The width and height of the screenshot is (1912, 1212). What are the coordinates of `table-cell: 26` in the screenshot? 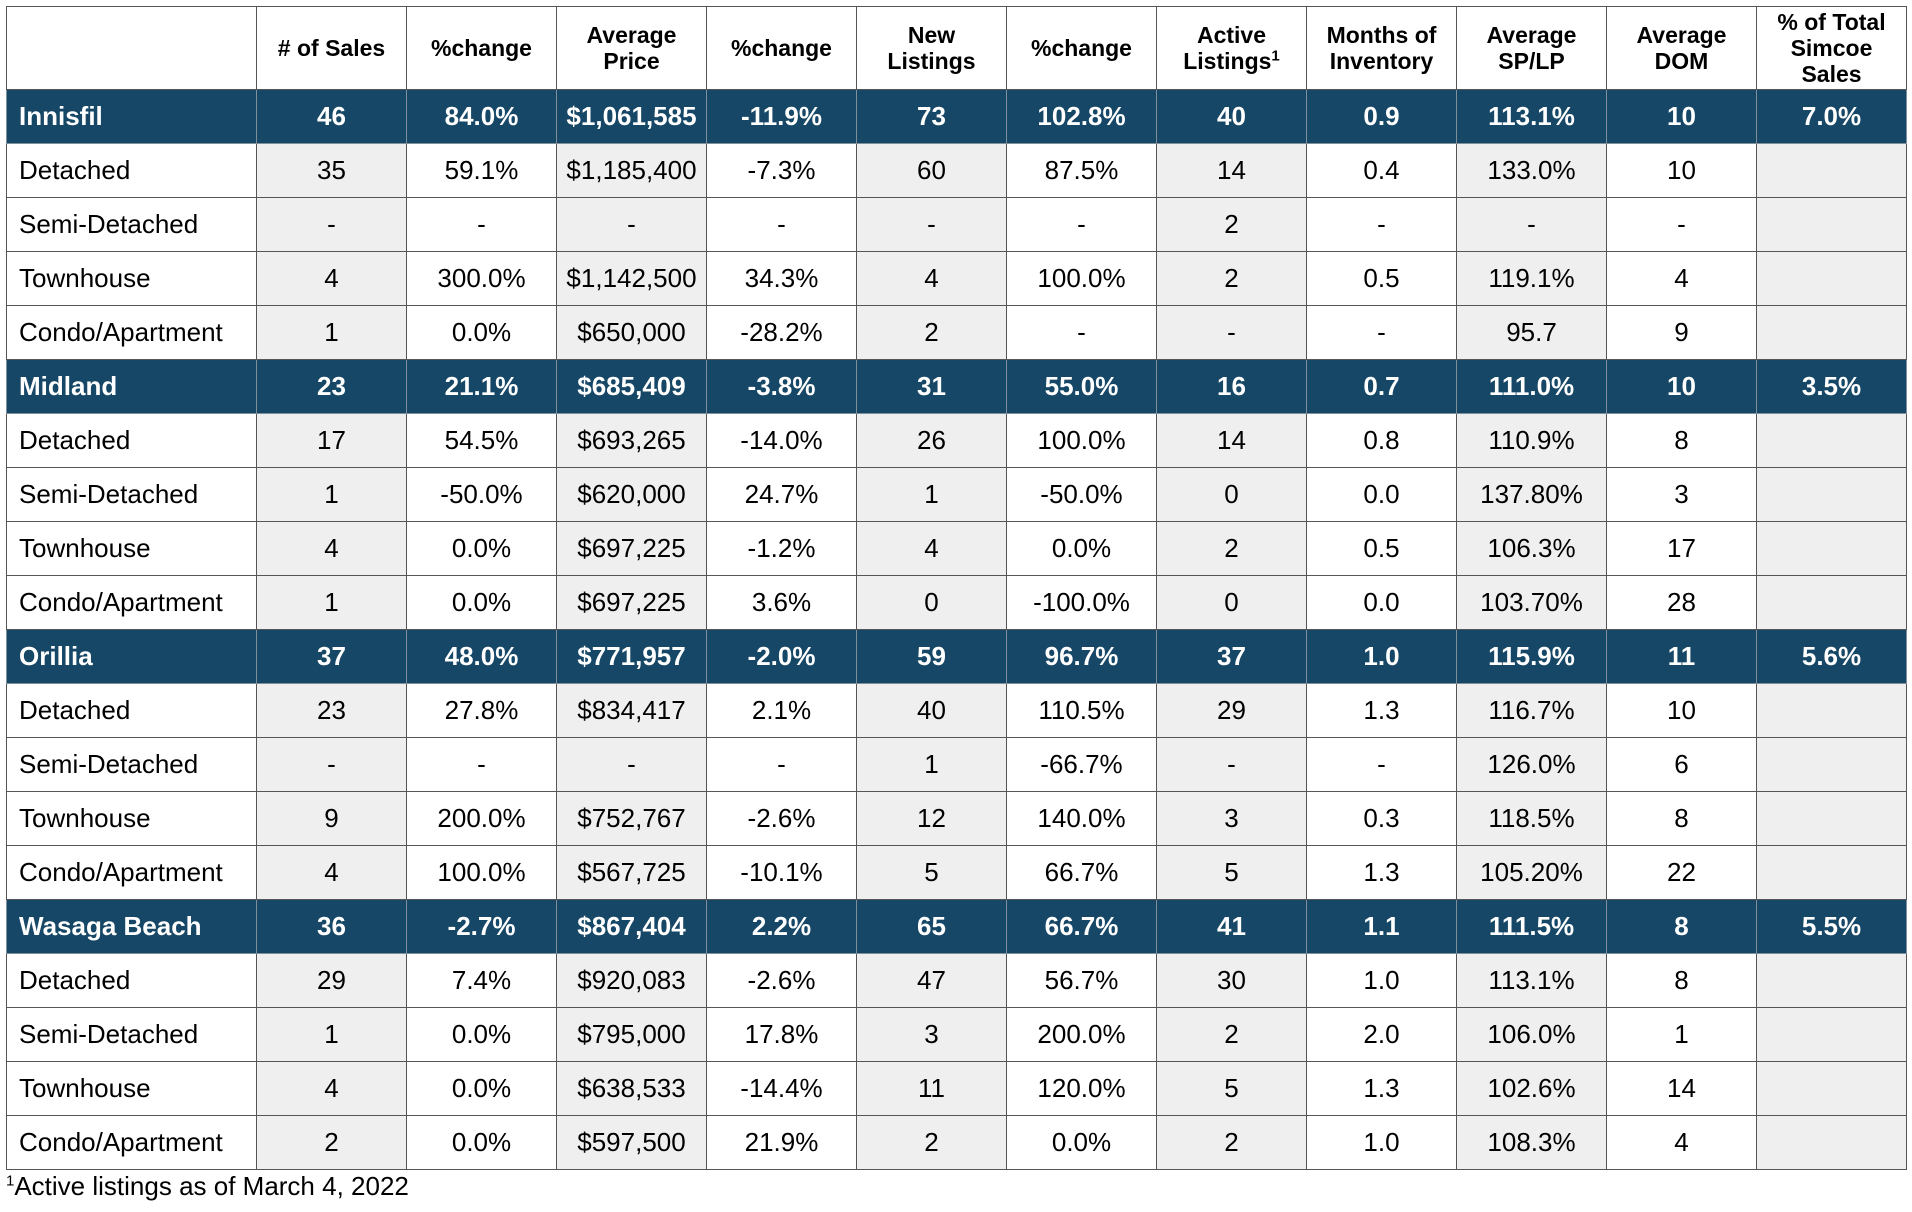 It's located at (931, 440).